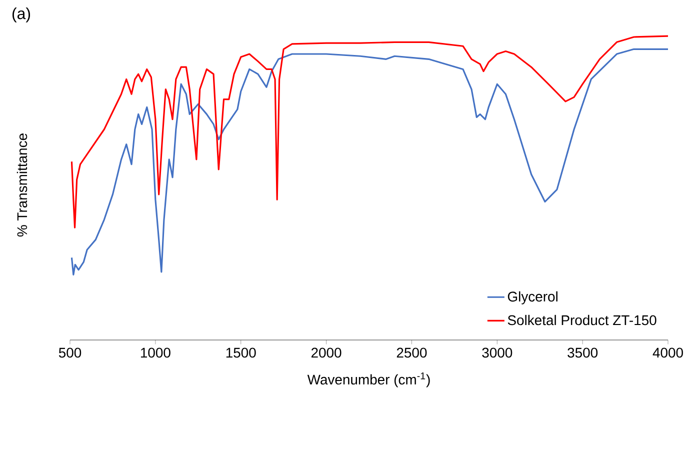  What do you see at coordinates (155, 353) in the screenshot?
I see `x-tick-label: 1000` at bounding box center [155, 353].